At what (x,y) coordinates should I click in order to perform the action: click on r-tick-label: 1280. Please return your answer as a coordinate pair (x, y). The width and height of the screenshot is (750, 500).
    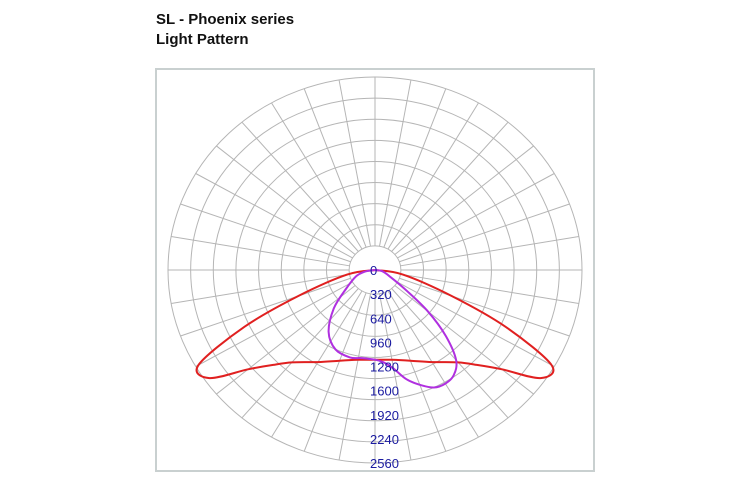
    Looking at the image, I should click on (384, 367).